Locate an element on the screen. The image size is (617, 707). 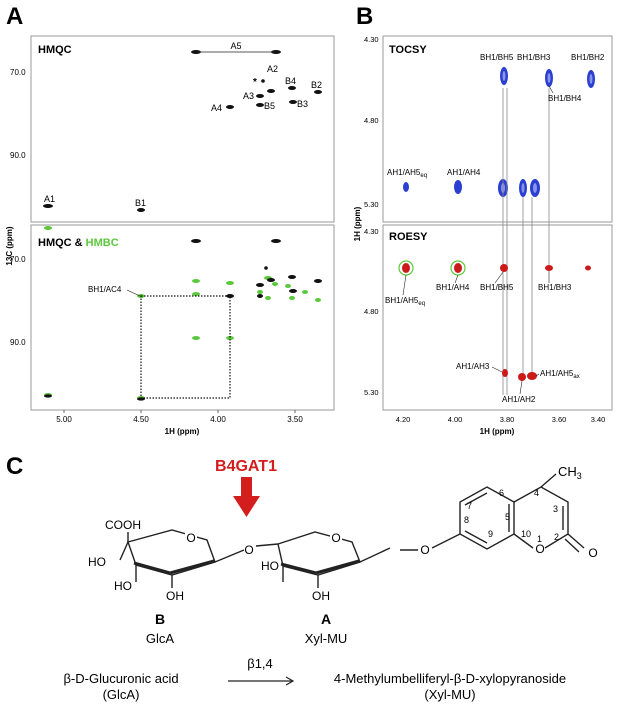
b-xtick-420: 4.20 is located at coordinates (403, 419).